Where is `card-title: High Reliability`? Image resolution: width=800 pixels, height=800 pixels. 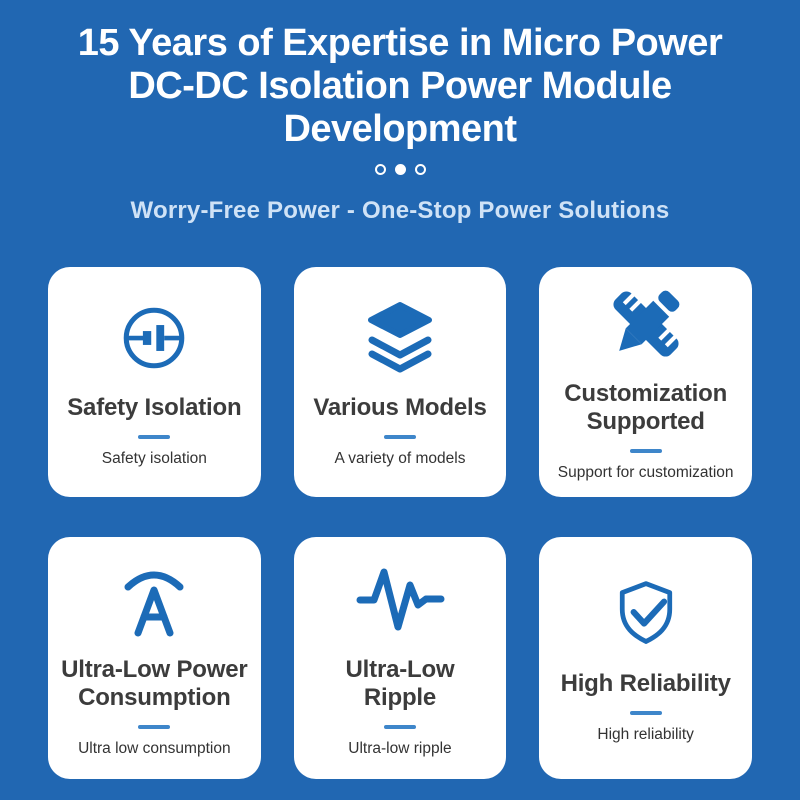
card-title: High Reliability is located at coordinates (645, 683).